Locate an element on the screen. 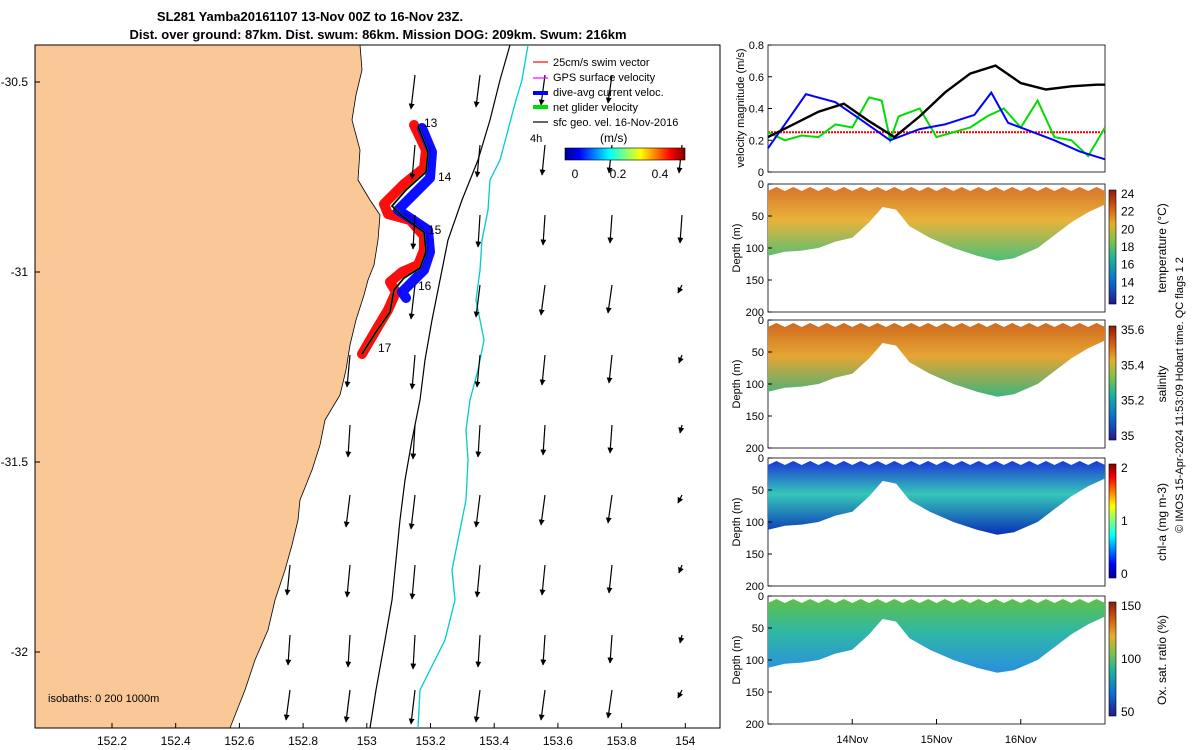 Image resolution: width=1200 pixels, height=750 pixels. lon-tick-label: 153.4 is located at coordinates (494, 741).